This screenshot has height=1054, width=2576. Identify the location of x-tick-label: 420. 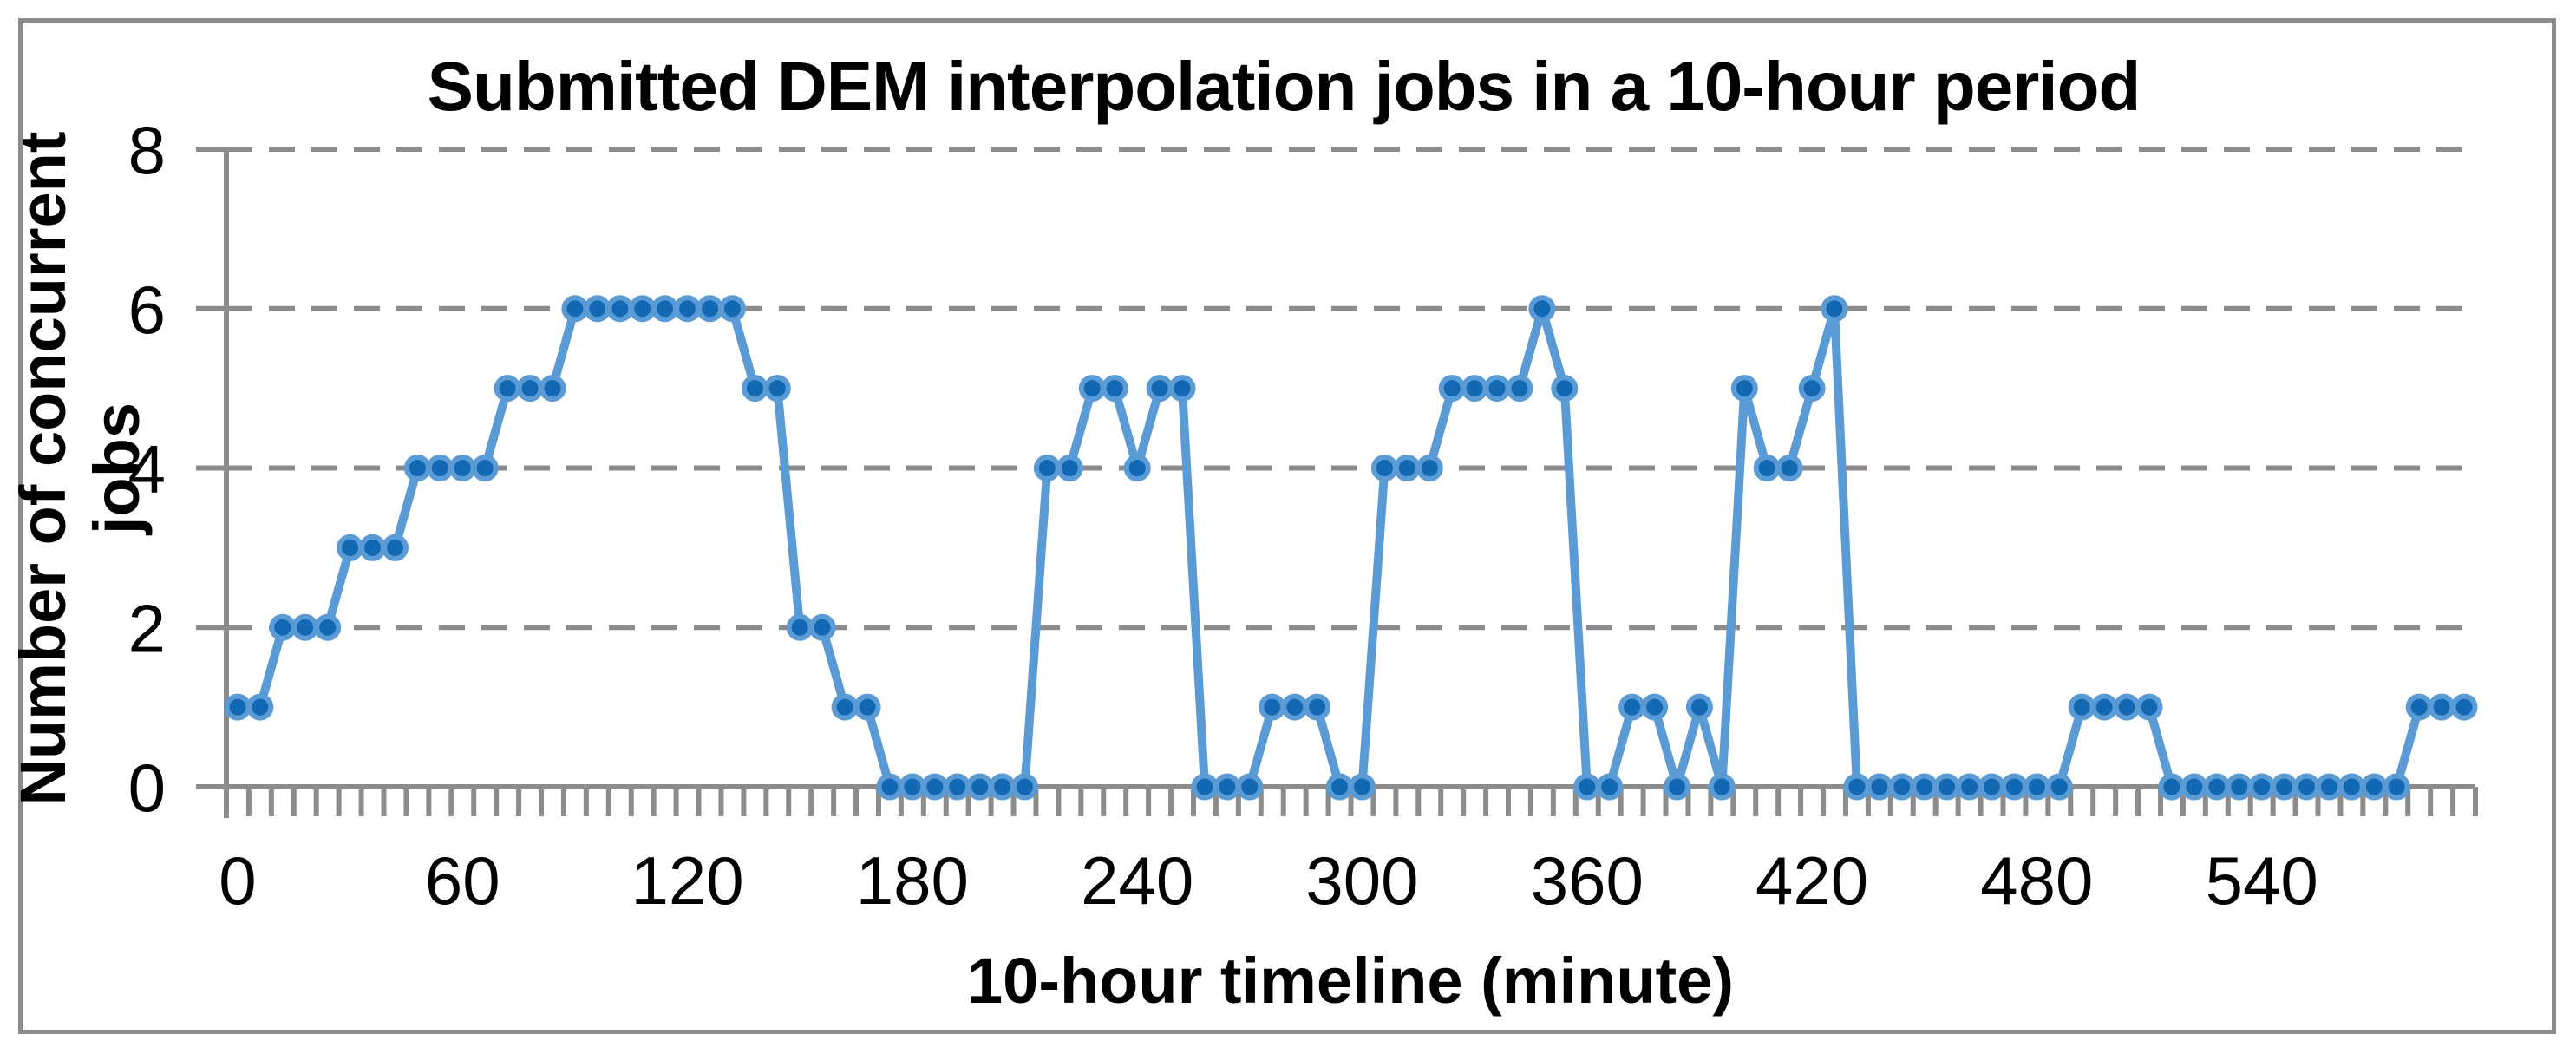
(1811, 881).